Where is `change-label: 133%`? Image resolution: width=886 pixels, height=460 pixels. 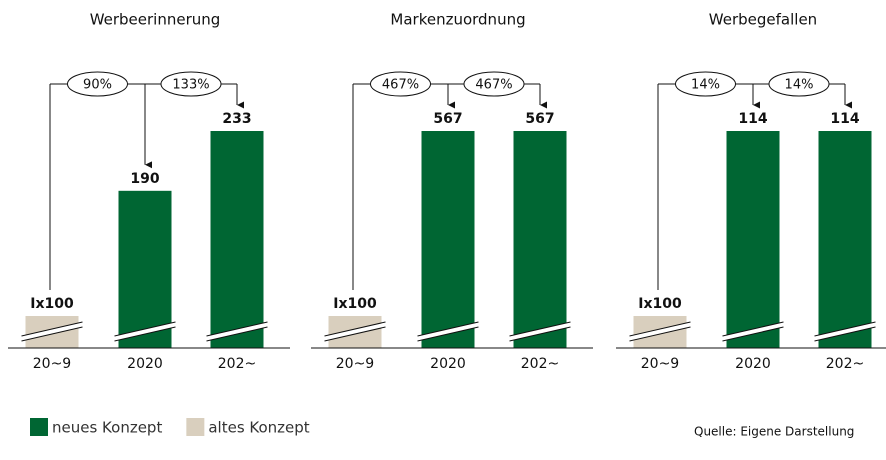
change-label: 133% is located at coordinates (190, 85).